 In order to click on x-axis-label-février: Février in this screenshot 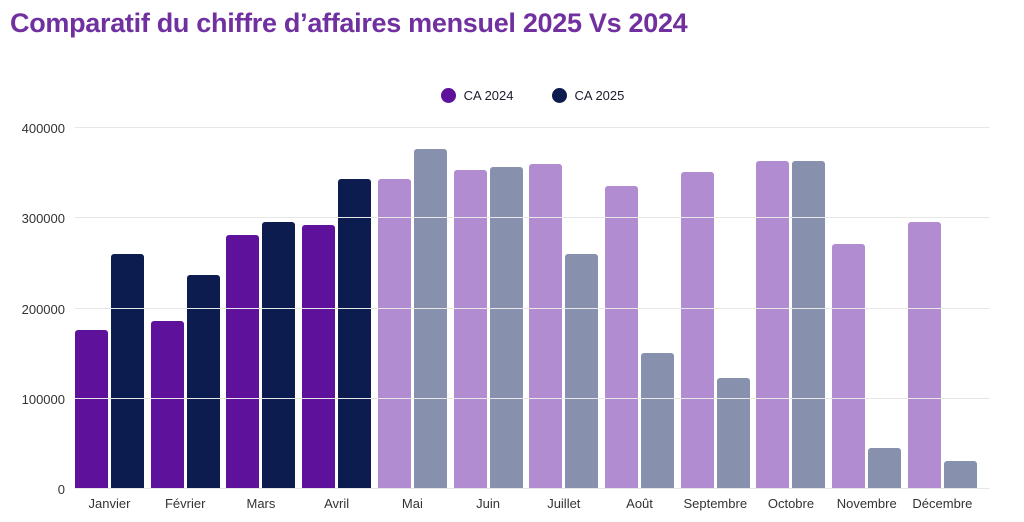, I will do `click(185, 503)`.